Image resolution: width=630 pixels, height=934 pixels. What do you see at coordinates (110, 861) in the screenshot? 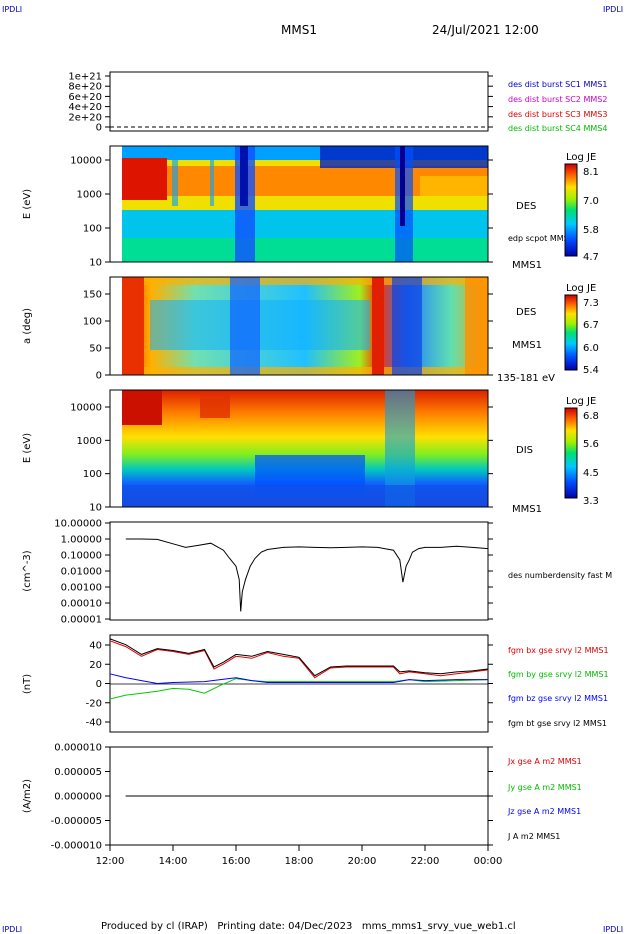
I see `xtick-label: 12:00` at bounding box center [110, 861].